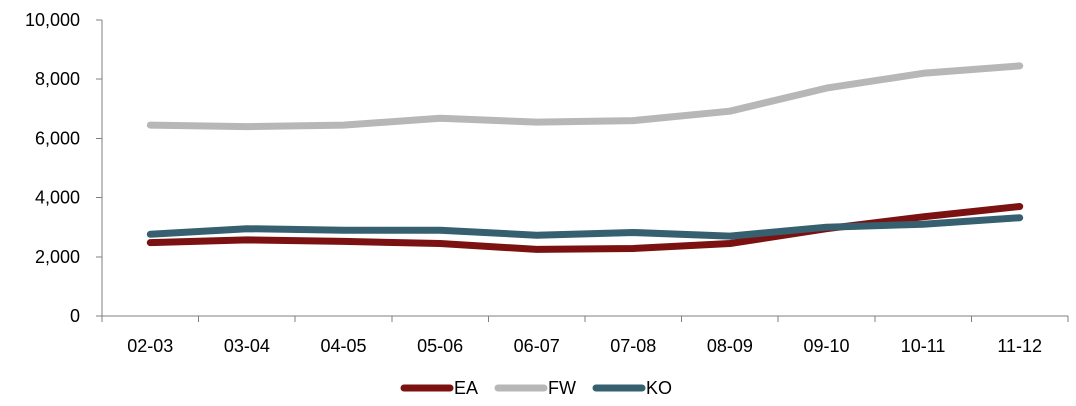  I want to click on legend-label: FW, so click(562, 388).